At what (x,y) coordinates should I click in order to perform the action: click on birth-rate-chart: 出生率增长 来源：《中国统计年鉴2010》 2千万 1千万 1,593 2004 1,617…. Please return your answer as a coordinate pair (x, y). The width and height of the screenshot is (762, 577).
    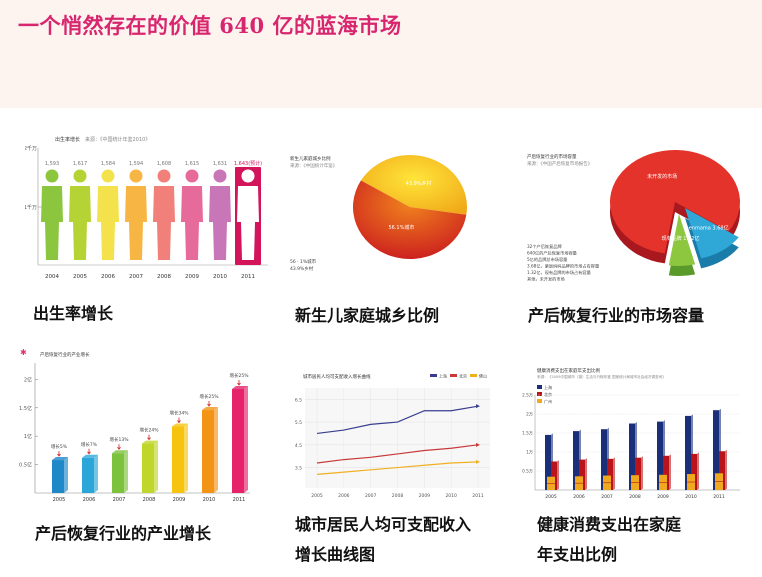
    Looking at the image, I should click on (146, 208).